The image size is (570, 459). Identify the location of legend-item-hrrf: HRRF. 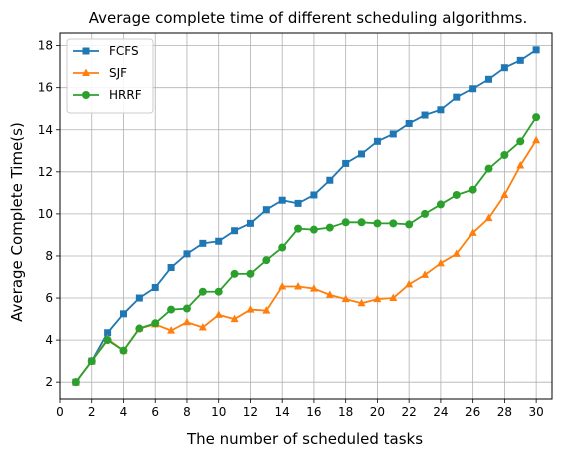
(107, 95).